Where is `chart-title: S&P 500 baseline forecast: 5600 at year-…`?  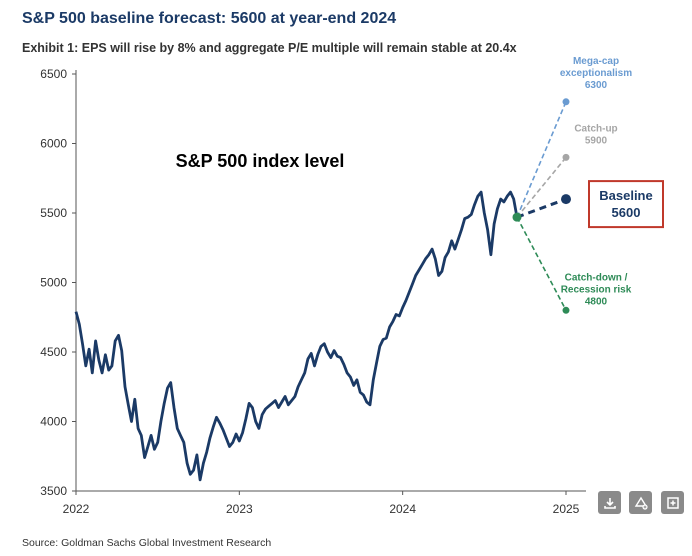
chart-title: S&P 500 baseline forecast: 5600 at year-… is located at coordinates (209, 18).